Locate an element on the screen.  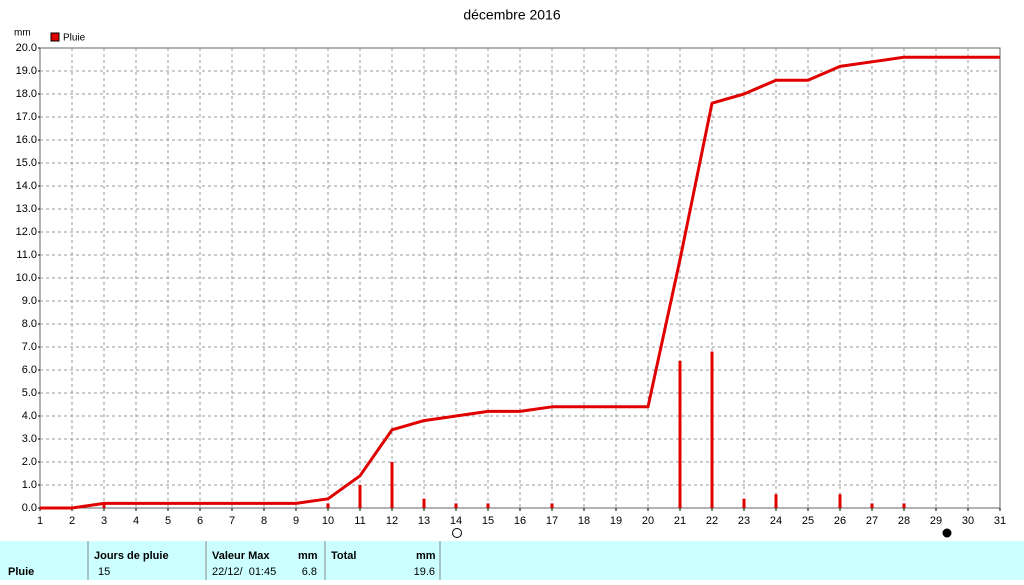
x-tick-label: 12 is located at coordinates (392, 521).